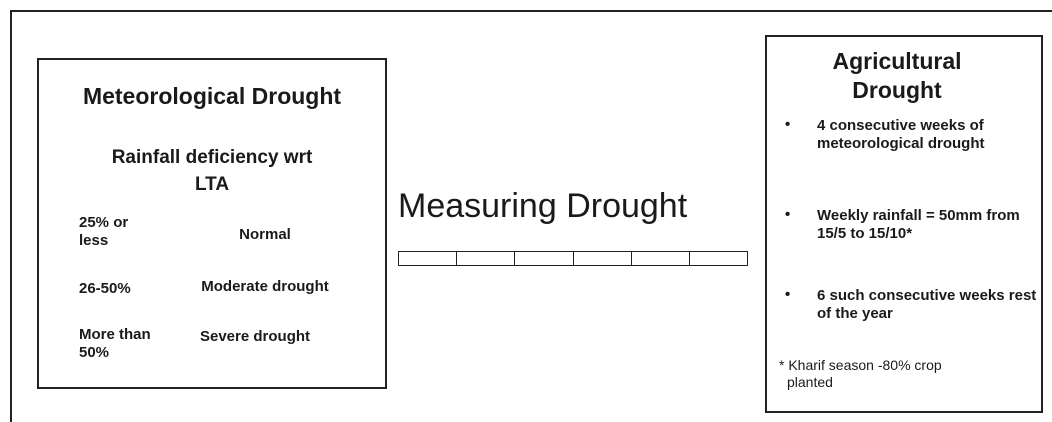 Image resolution: width=1052 pixels, height=422 pixels. What do you see at coordinates (265, 286) in the screenshot?
I see `category: Moderate drought` at bounding box center [265, 286].